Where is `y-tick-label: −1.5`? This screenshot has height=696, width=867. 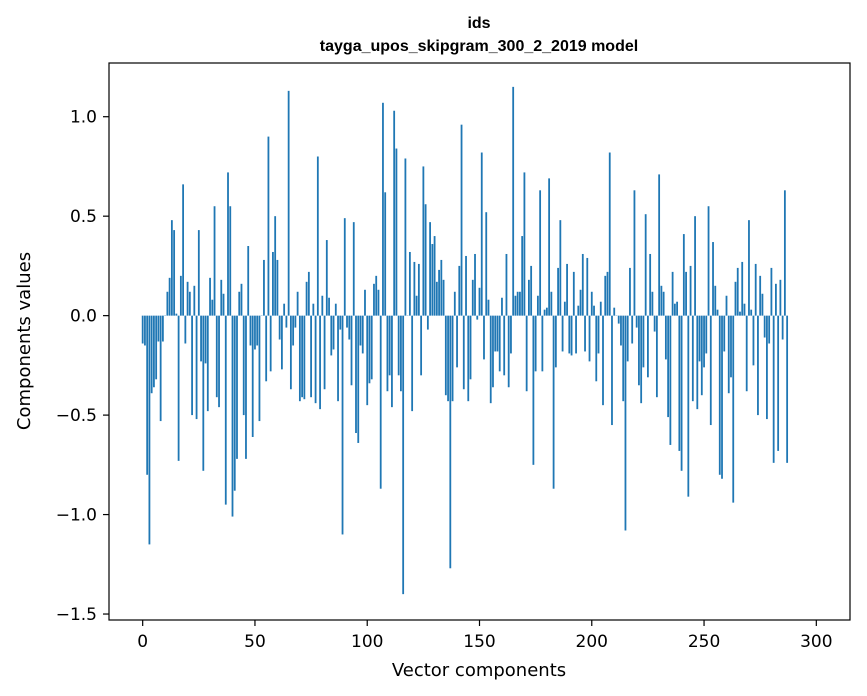
y-tick-label: −1.5 is located at coordinates (76, 615).